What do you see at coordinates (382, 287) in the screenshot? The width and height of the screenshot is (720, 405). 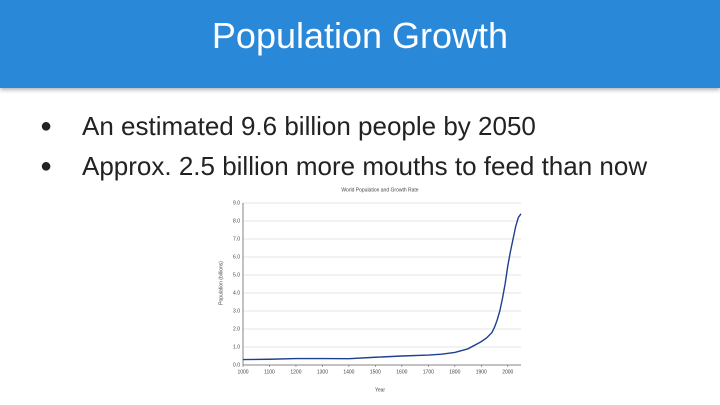 I see `line-series` at bounding box center [382, 287].